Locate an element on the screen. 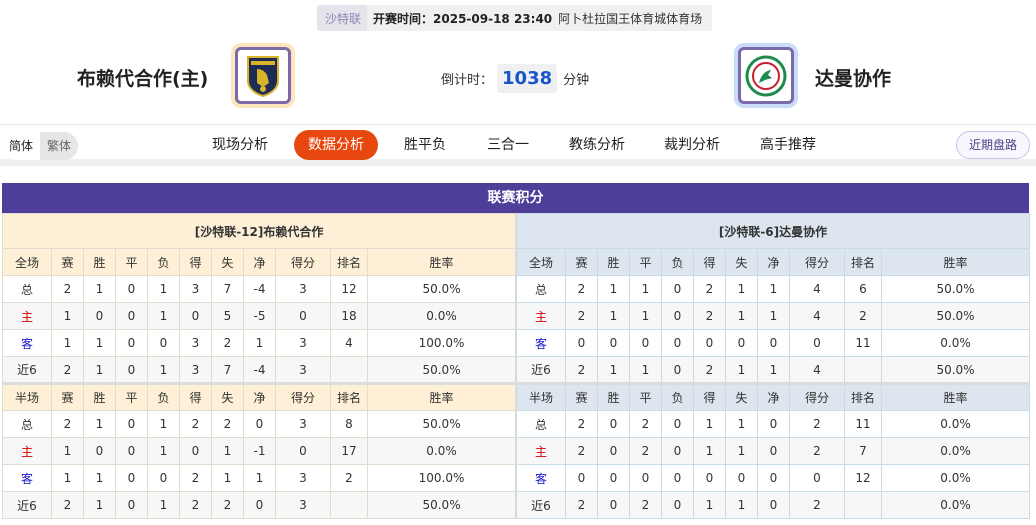 Image resolution: width=1036 pixels, height=525 pixels. standings-title: 联赛积分 is located at coordinates (515, 198).